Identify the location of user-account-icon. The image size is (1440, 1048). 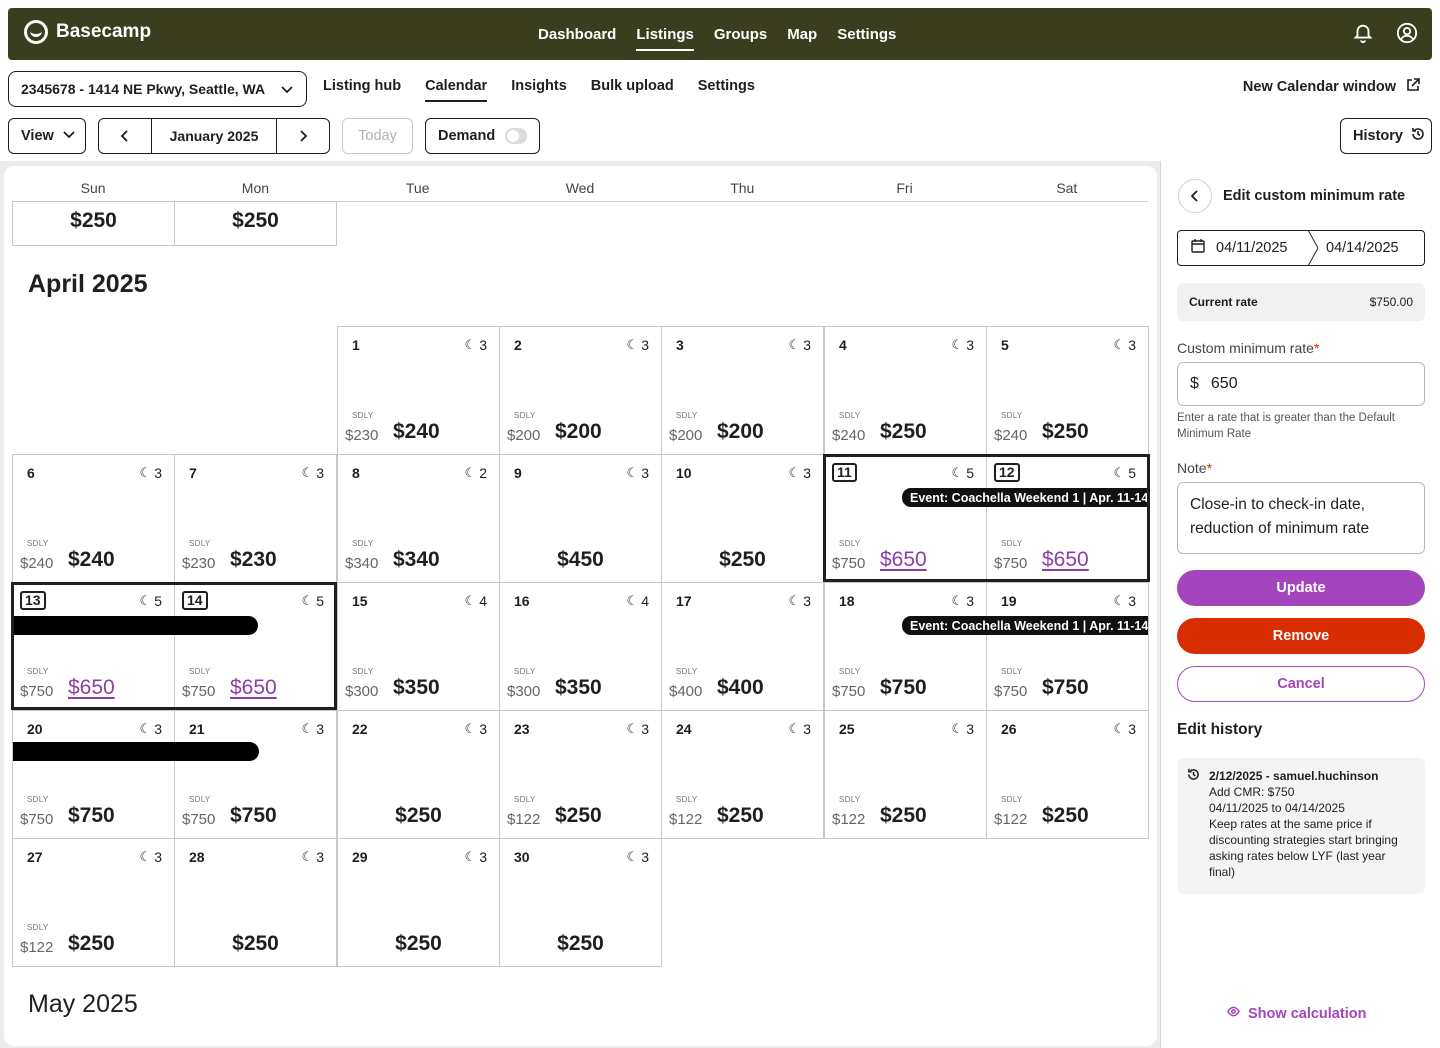
(1407, 35).